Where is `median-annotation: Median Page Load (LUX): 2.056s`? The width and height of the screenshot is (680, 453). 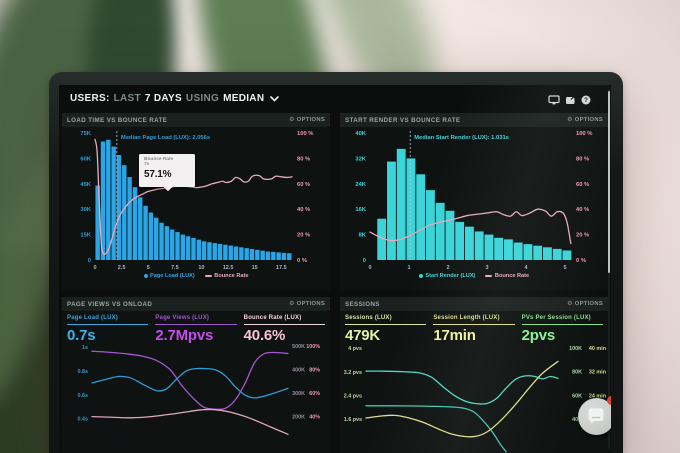 median-annotation: Median Page Load (LUX): 2.056s is located at coordinates (165, 138).